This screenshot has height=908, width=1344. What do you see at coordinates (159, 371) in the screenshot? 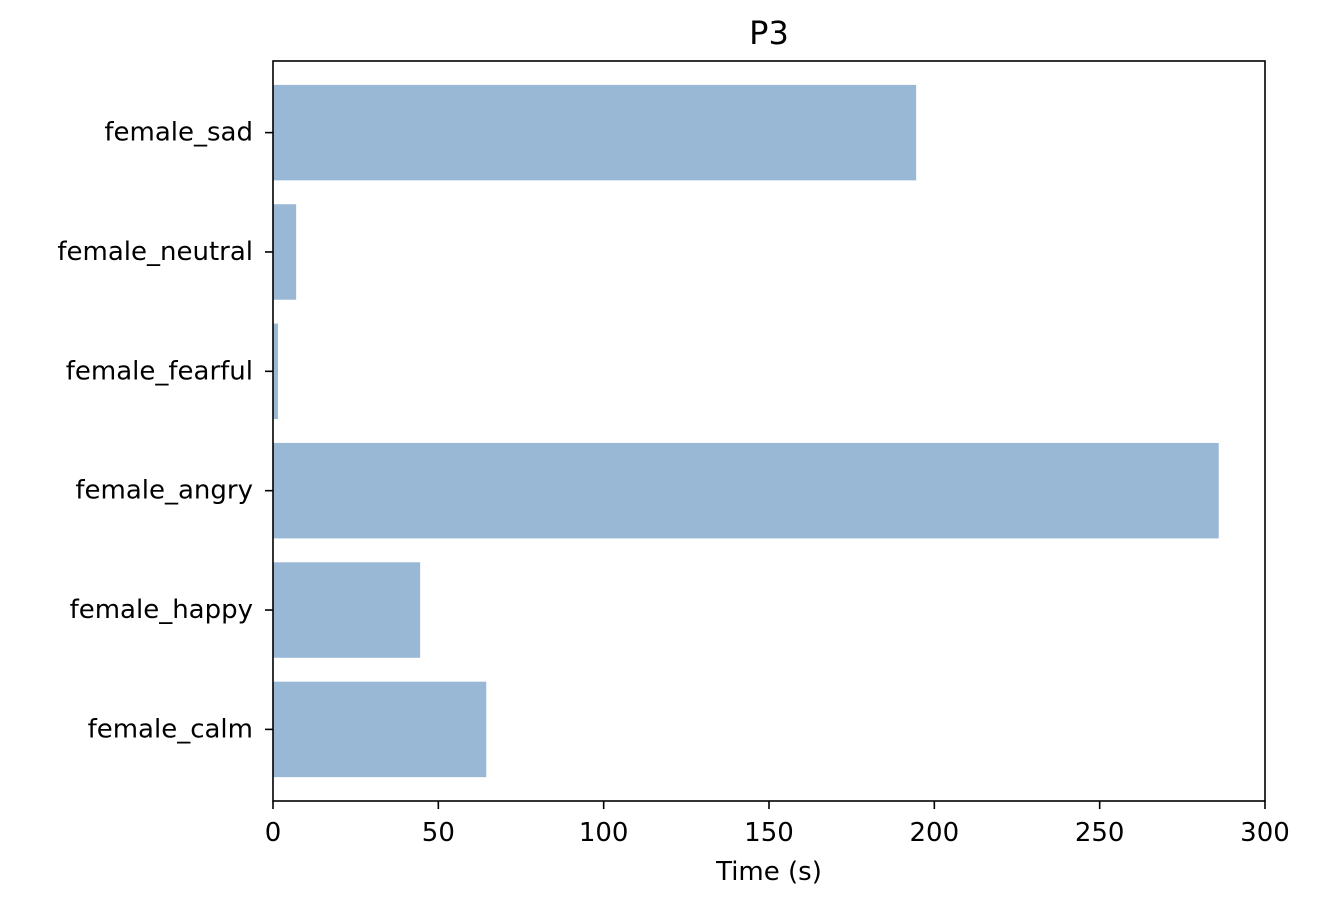
I see `y-tick-label: female_fearful` at bounding box center [159, 371].